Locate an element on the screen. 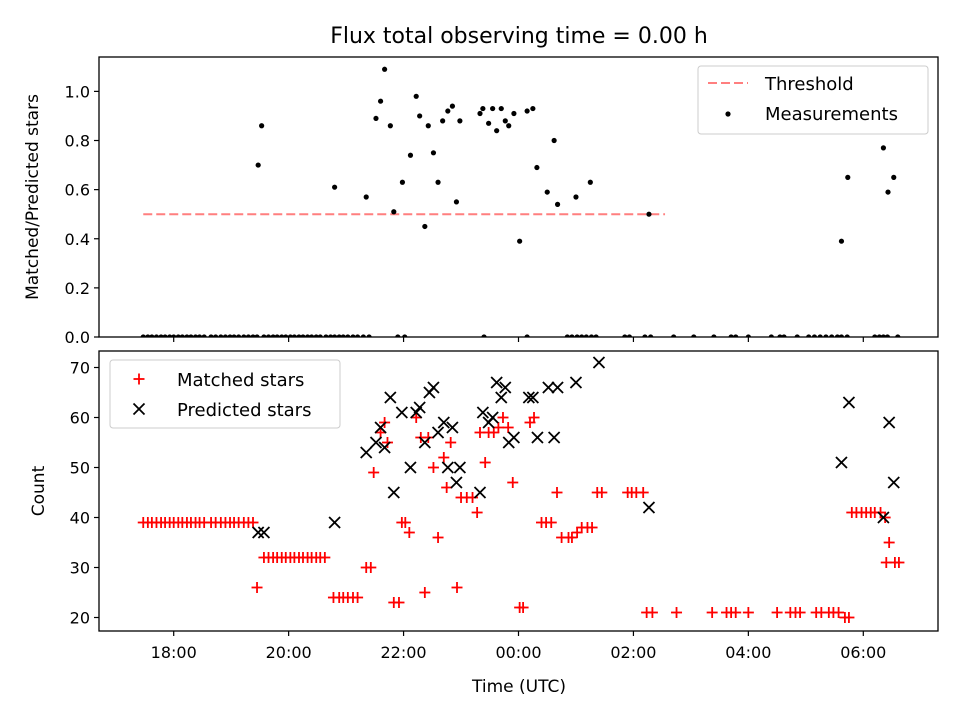 The image size is (960, 720). legend-threshold-label: Threshold is located at coordinates (809, 84).